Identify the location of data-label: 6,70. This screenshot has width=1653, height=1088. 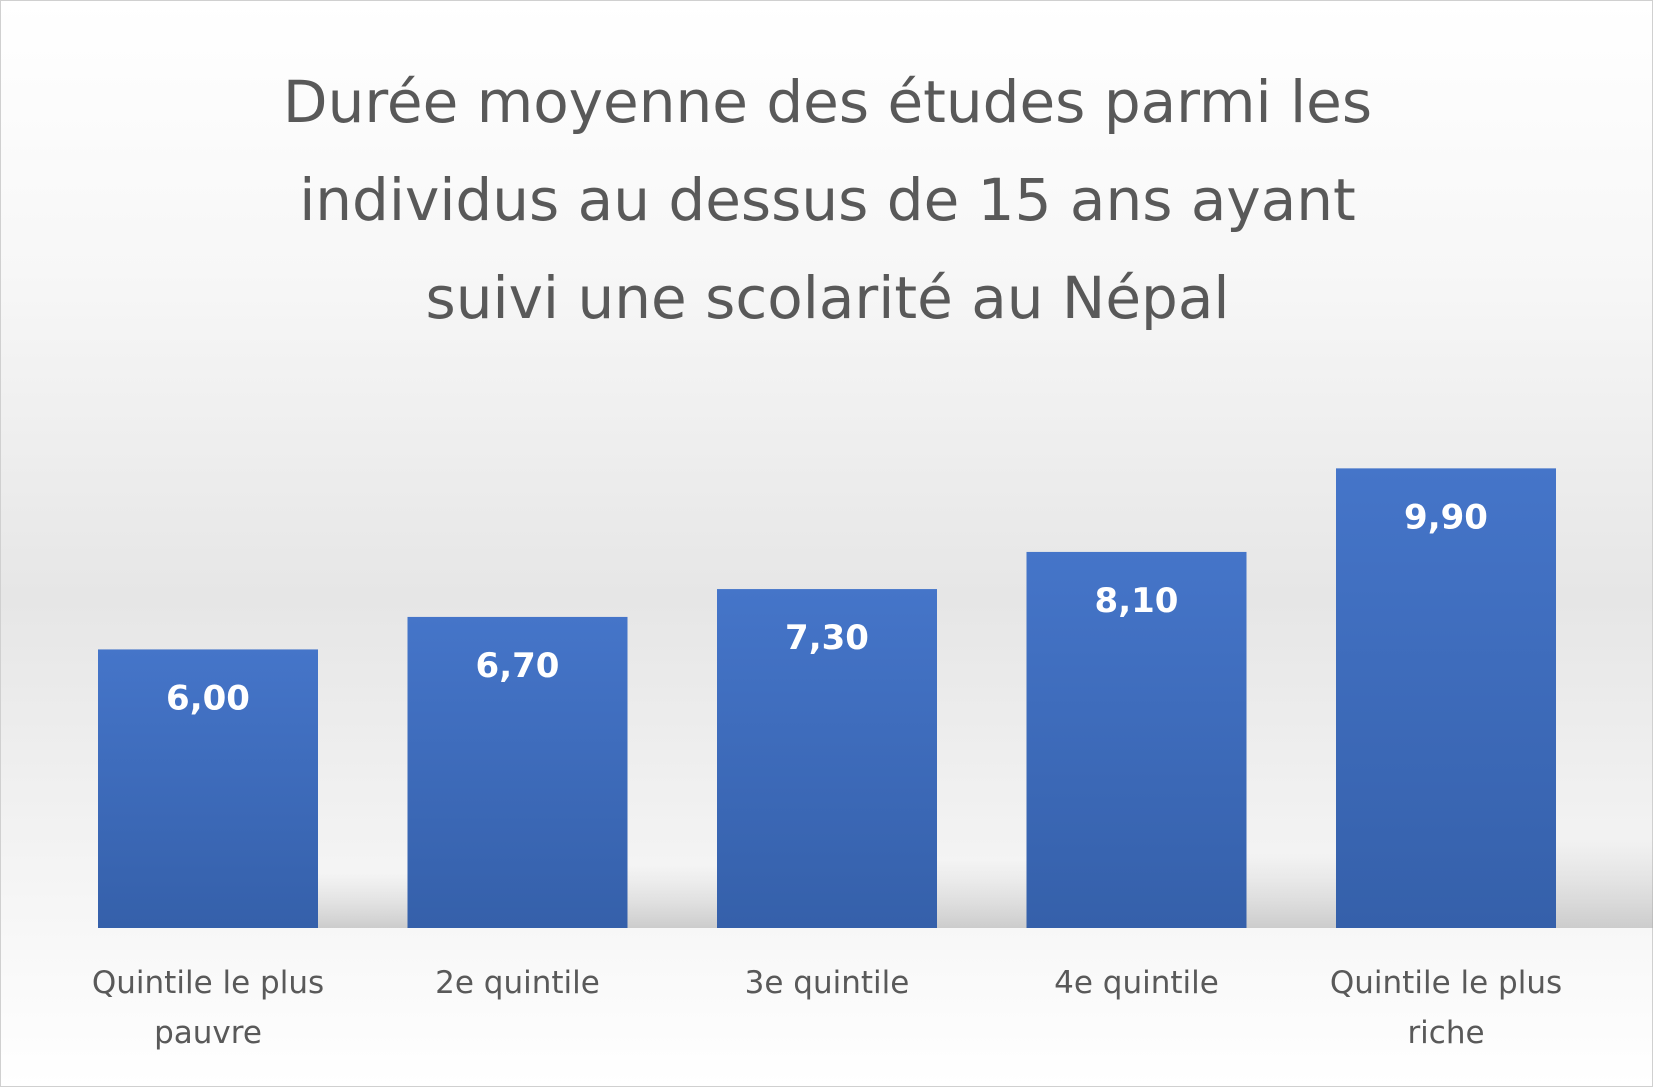
(518, 666).